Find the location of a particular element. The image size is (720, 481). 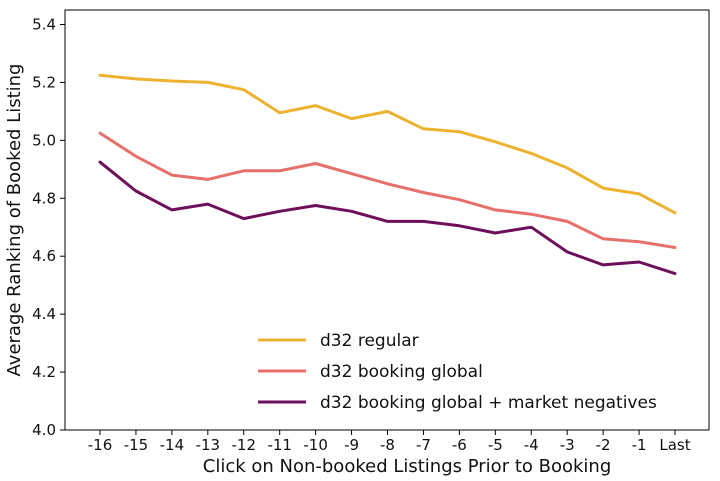

x-tick-label: -12 is located at coordinates (244, 445).